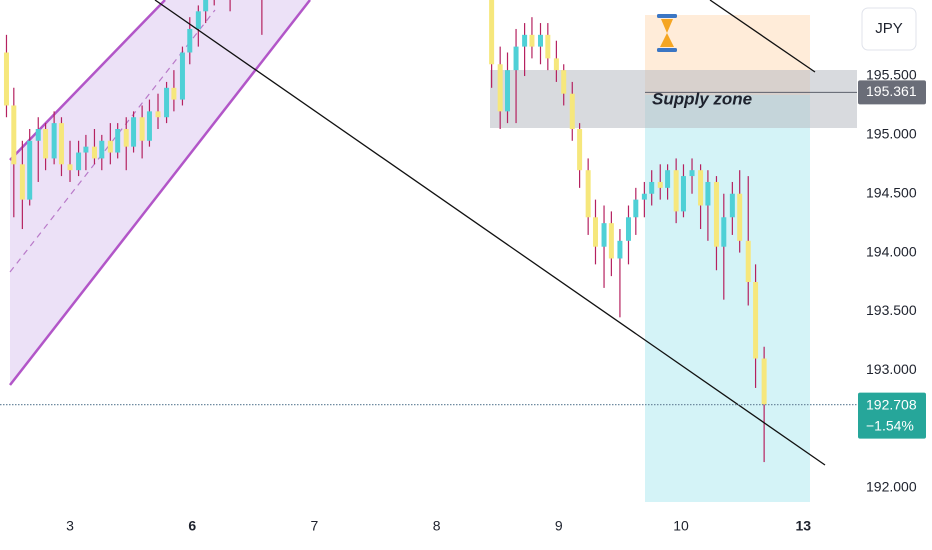 The height and width of the screenshot is (550, 932). What do you see at coordinates (891, 251) in the screenshot?
I see `y-tick-label: 194.000` at bounding box center [891, 251].